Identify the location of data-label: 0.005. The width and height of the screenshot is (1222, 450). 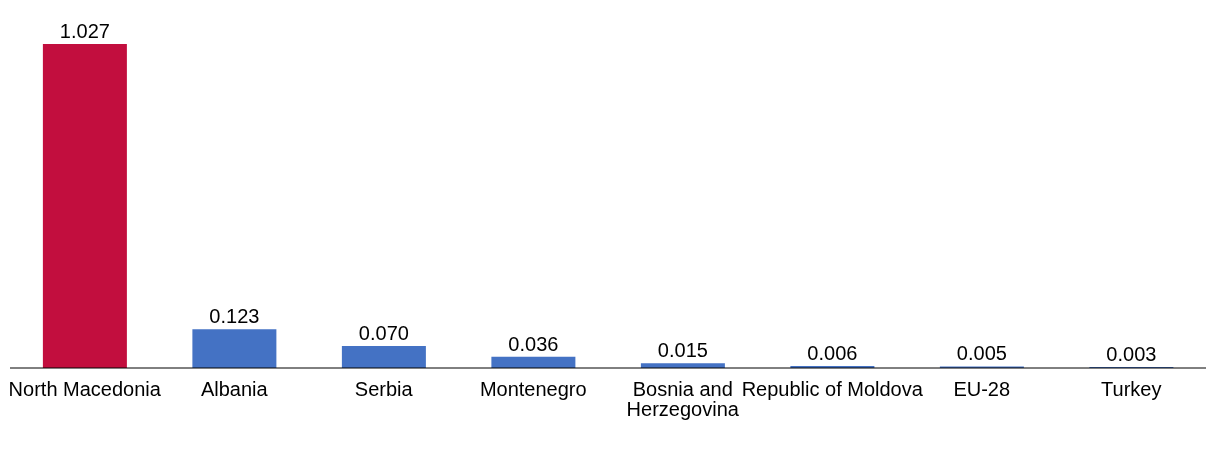
(981, 353).